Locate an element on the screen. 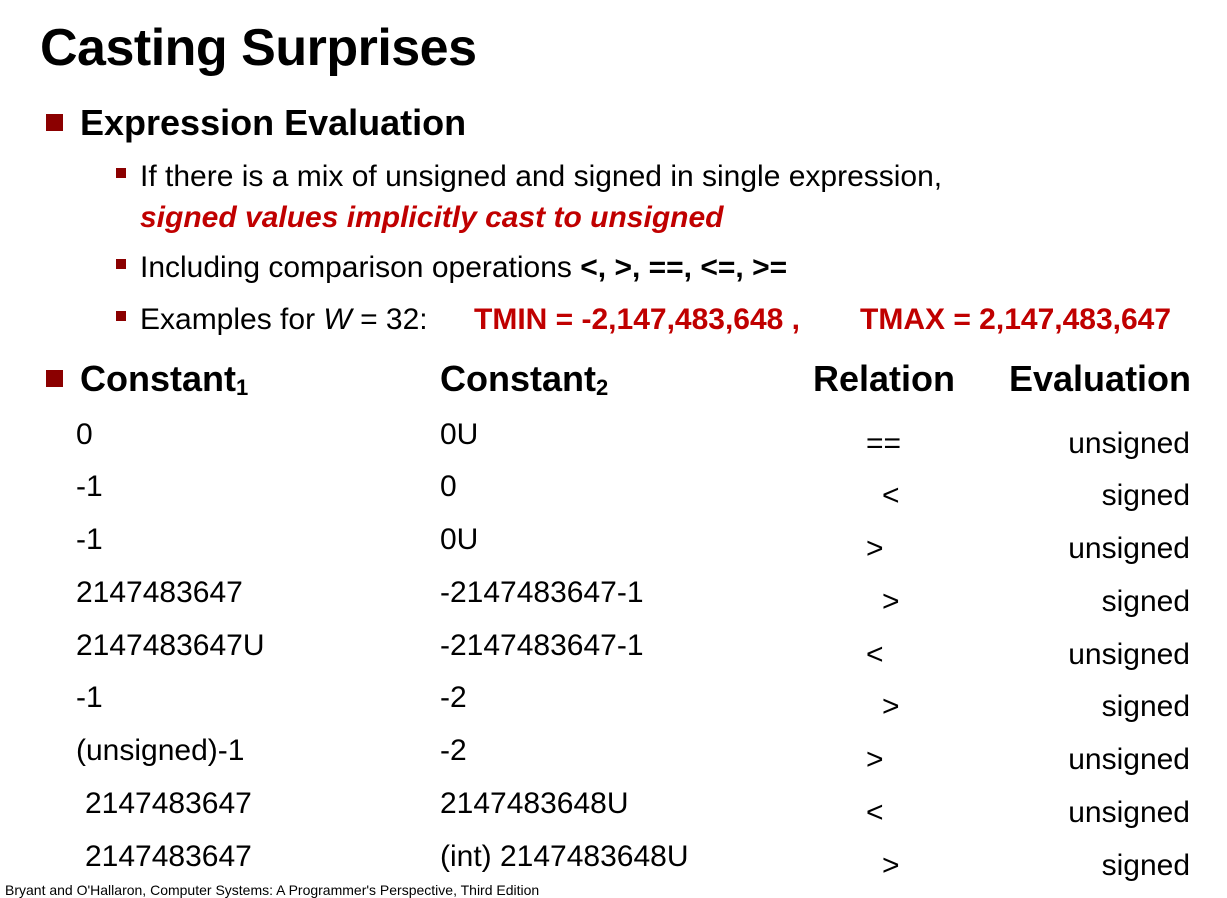  examples-equals: = 32: is located at coordinates (389, 319).